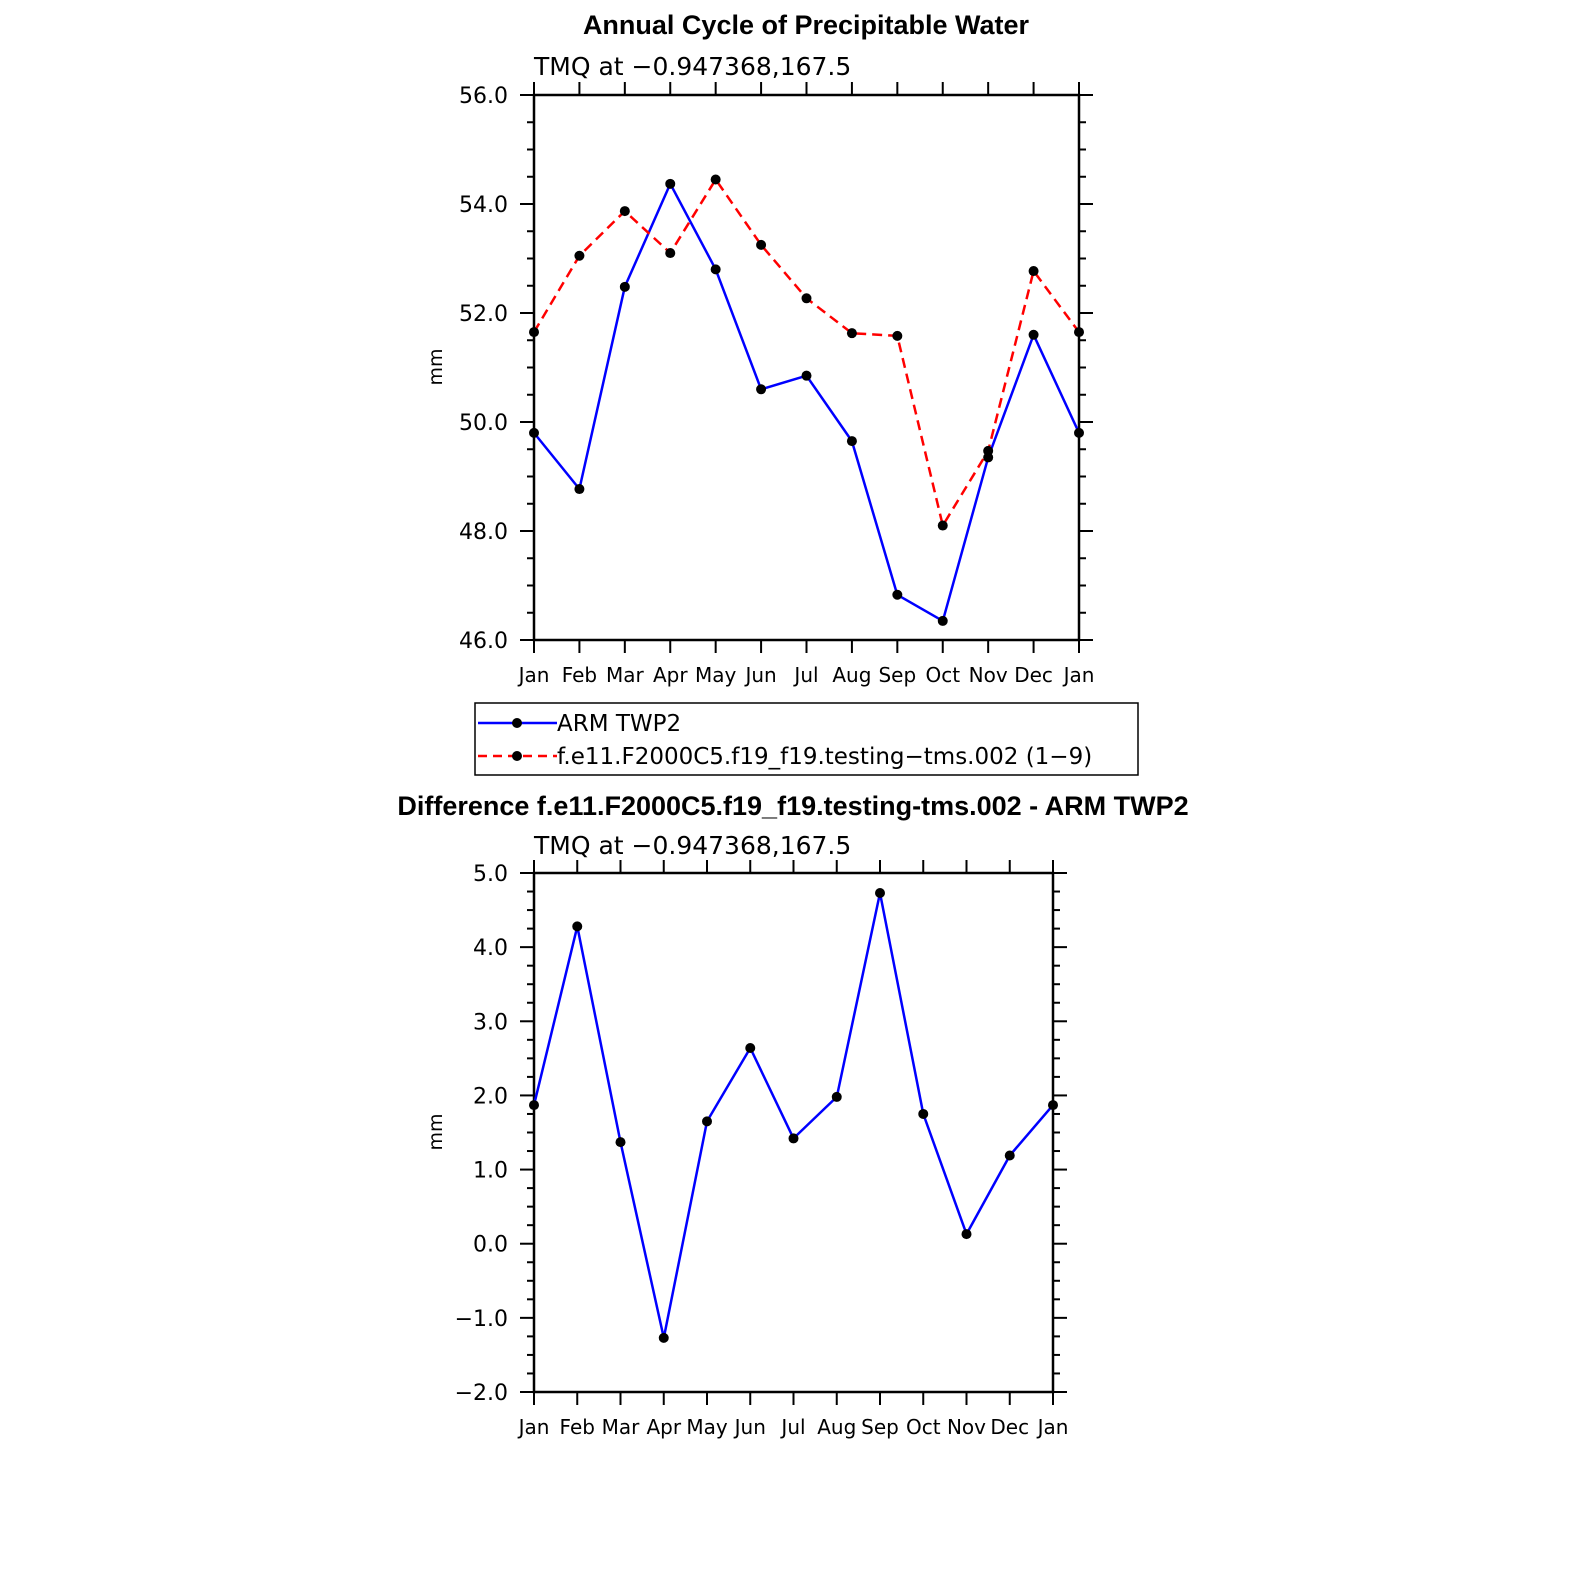 This screenshot has height=1575, width=1575. I want to click on y-tick-label: 2.0, so click(490, 1096).